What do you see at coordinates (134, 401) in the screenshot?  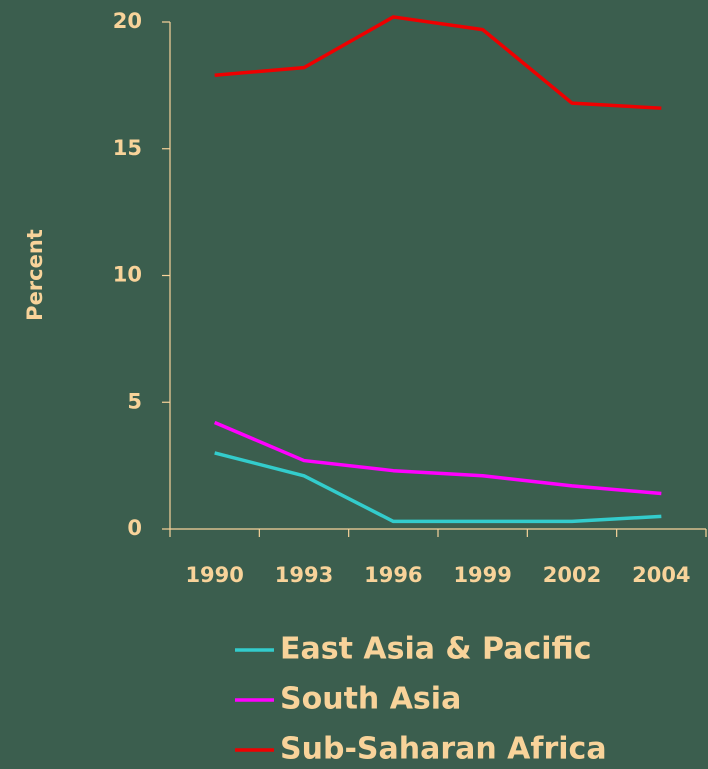 I see `y-tick-label: 5` at bounding box center [134, 401].